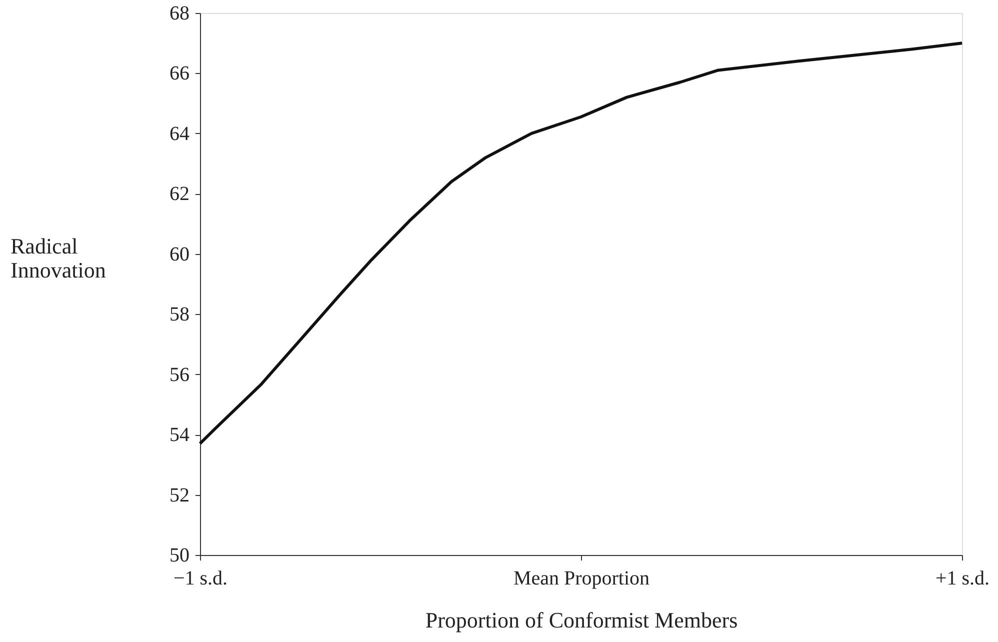  I want to click on x-tick-label: Mean Proportion, so click(581, 579).